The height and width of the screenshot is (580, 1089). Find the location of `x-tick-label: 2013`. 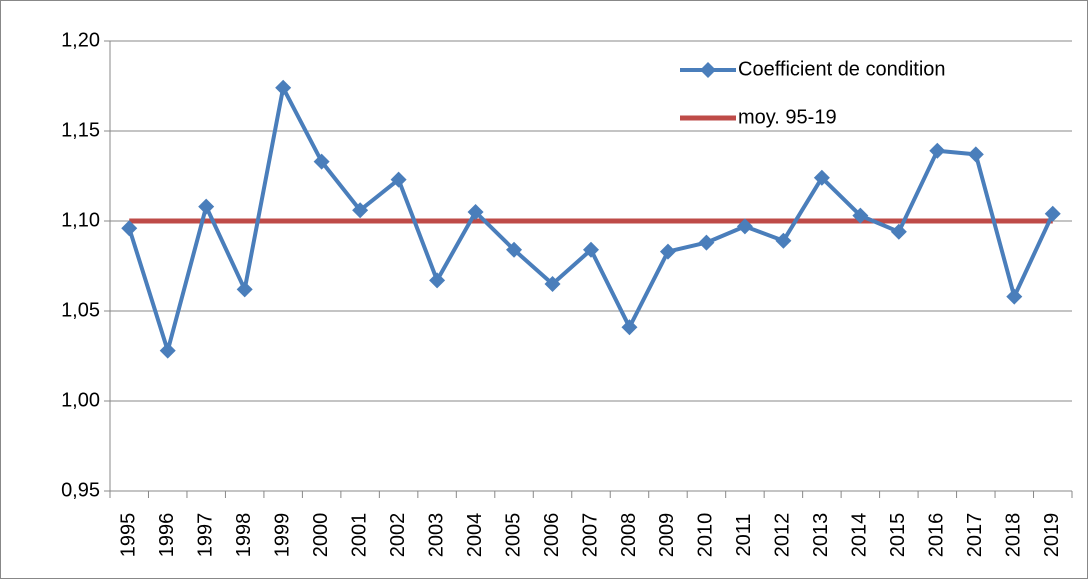

x-tick-label: 2013 is located at coordinates (821, 535).